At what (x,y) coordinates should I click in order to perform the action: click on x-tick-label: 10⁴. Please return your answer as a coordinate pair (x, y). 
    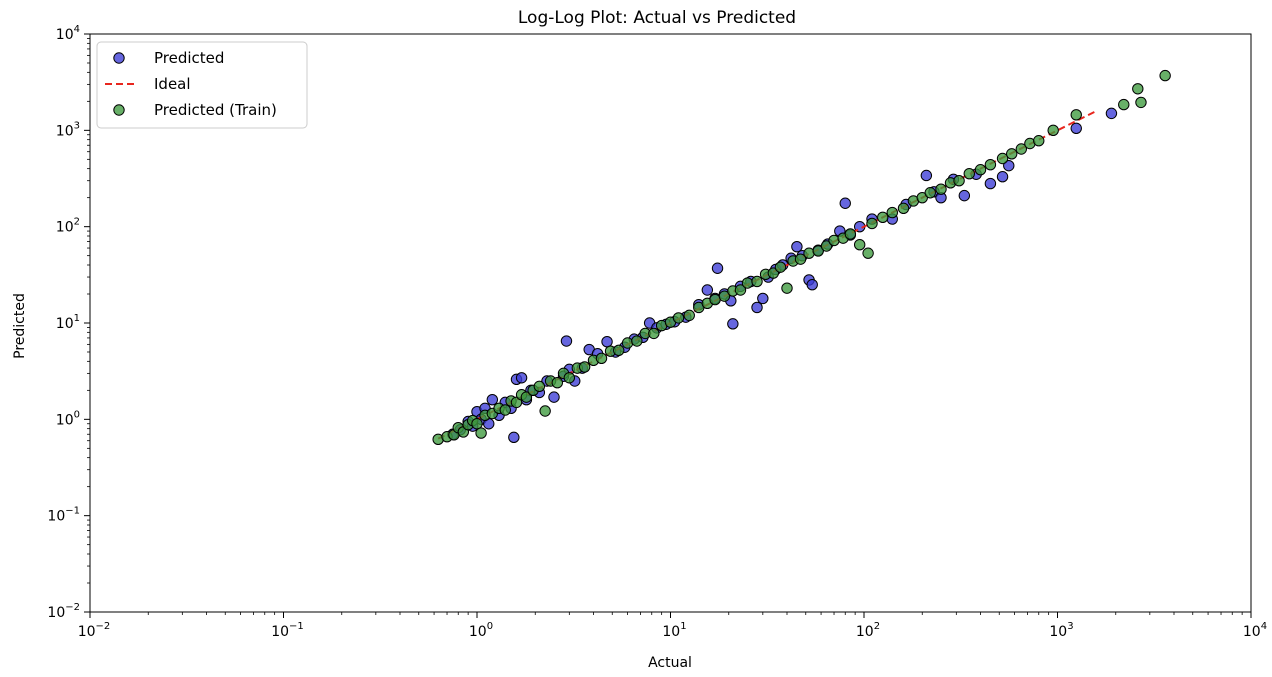
    Looking at the image, I should click on (1255, 630).